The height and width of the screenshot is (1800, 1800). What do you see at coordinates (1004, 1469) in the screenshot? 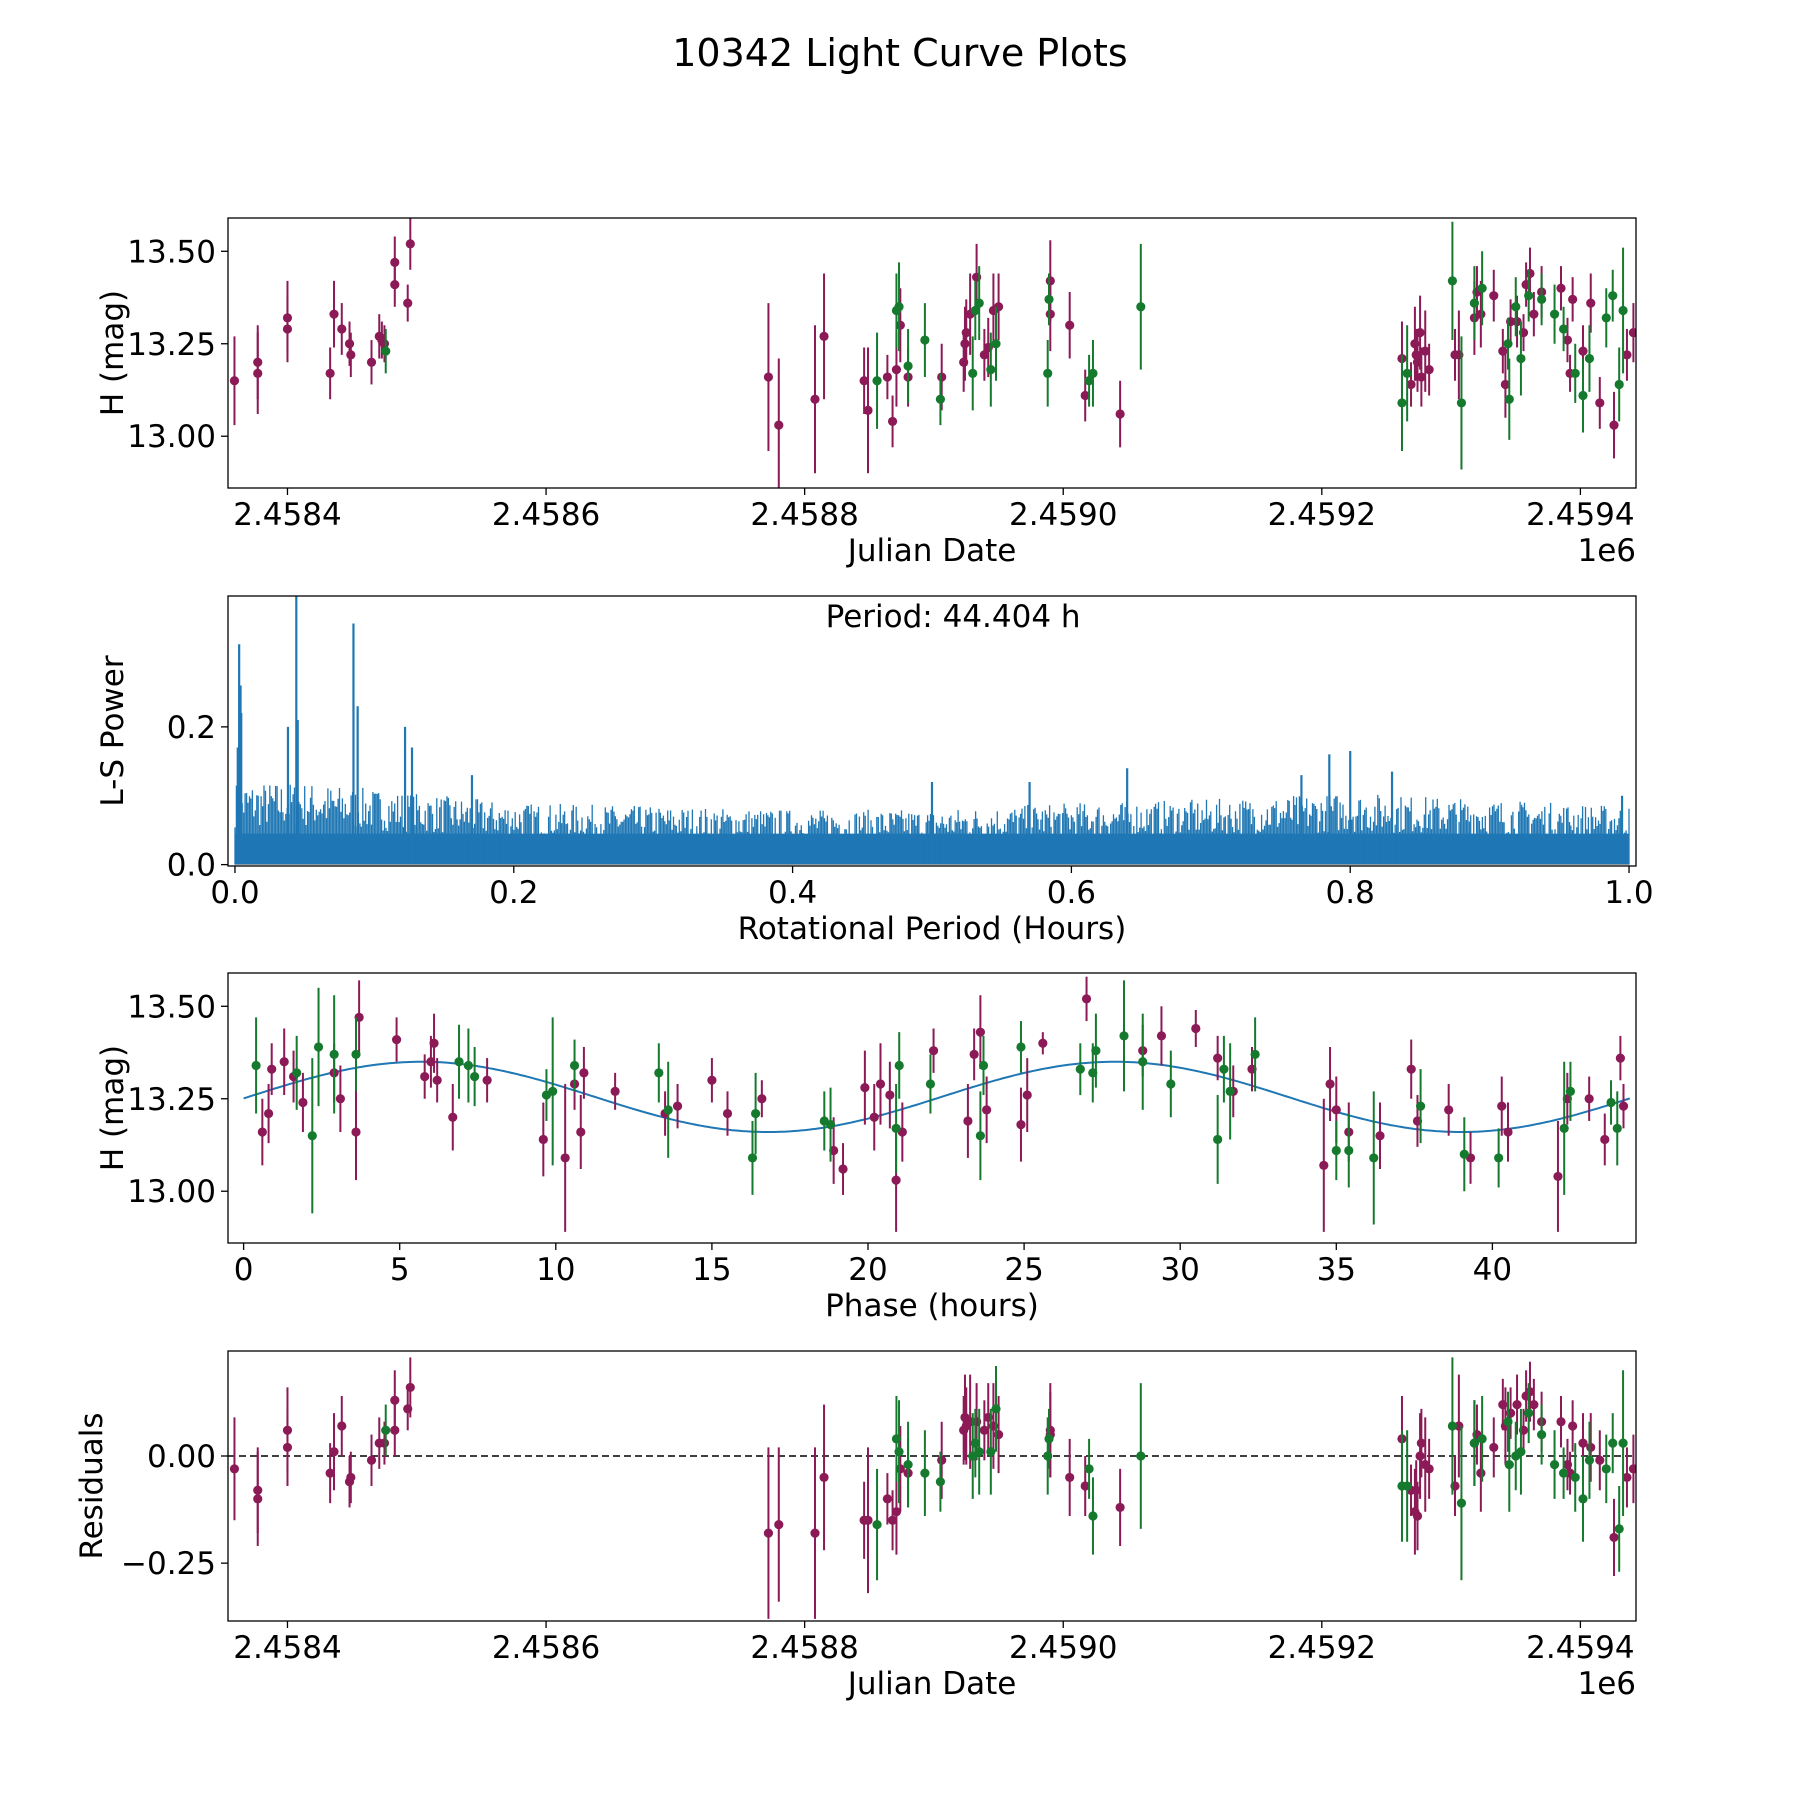
I see `series-band-b` at bounding box center [1004, 1469].